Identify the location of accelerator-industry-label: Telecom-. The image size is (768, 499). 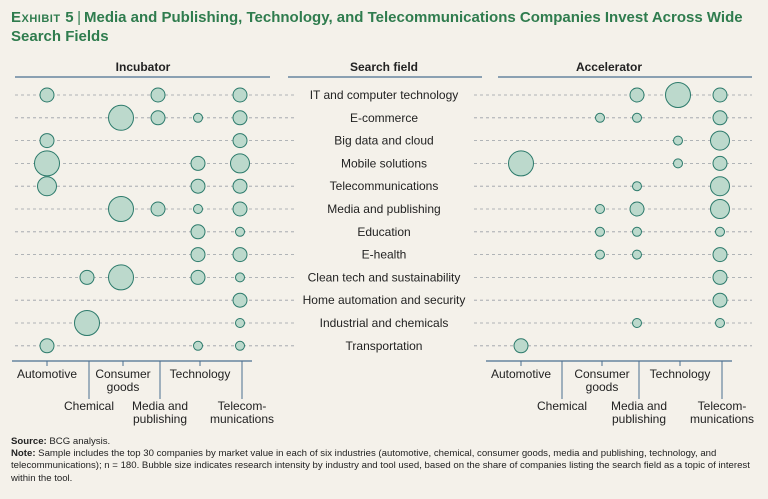
(722, 406).